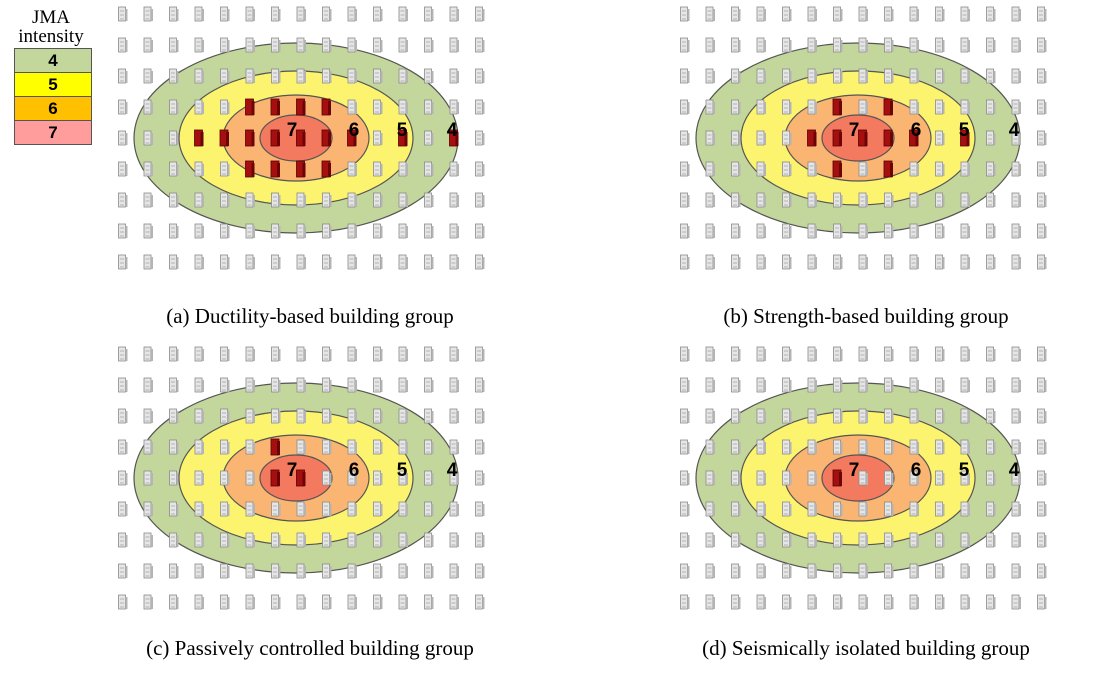 Image resolution: width=1096 pixels, height=674 pixels. Describe the element at coordinates (53, 96) in the screenshot. I see `legend-scale: 4 5 6 7` at that location.